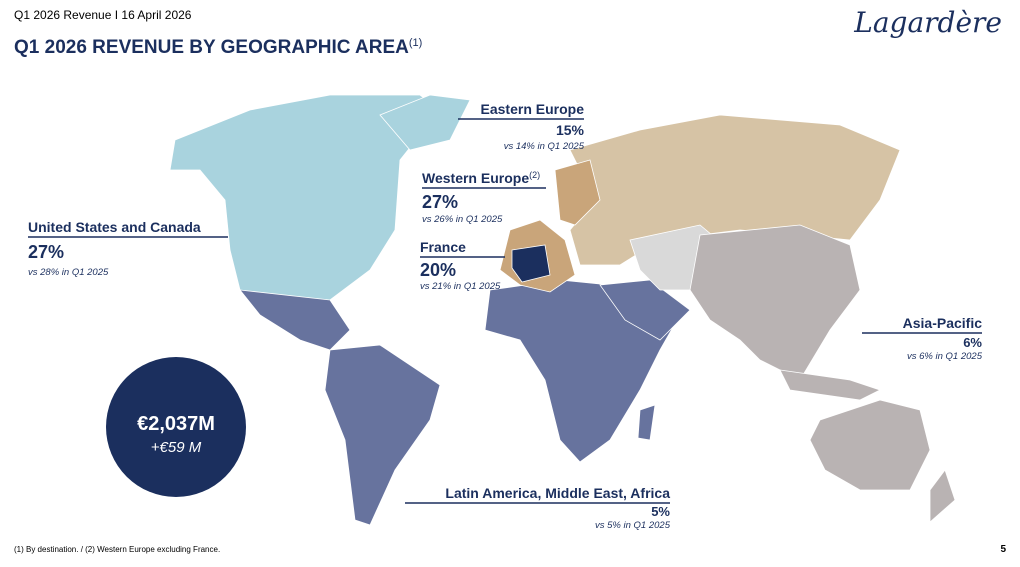 The width and height of the screenshot is (1020, 567). I want to click on indonesia, so click(830, 385).